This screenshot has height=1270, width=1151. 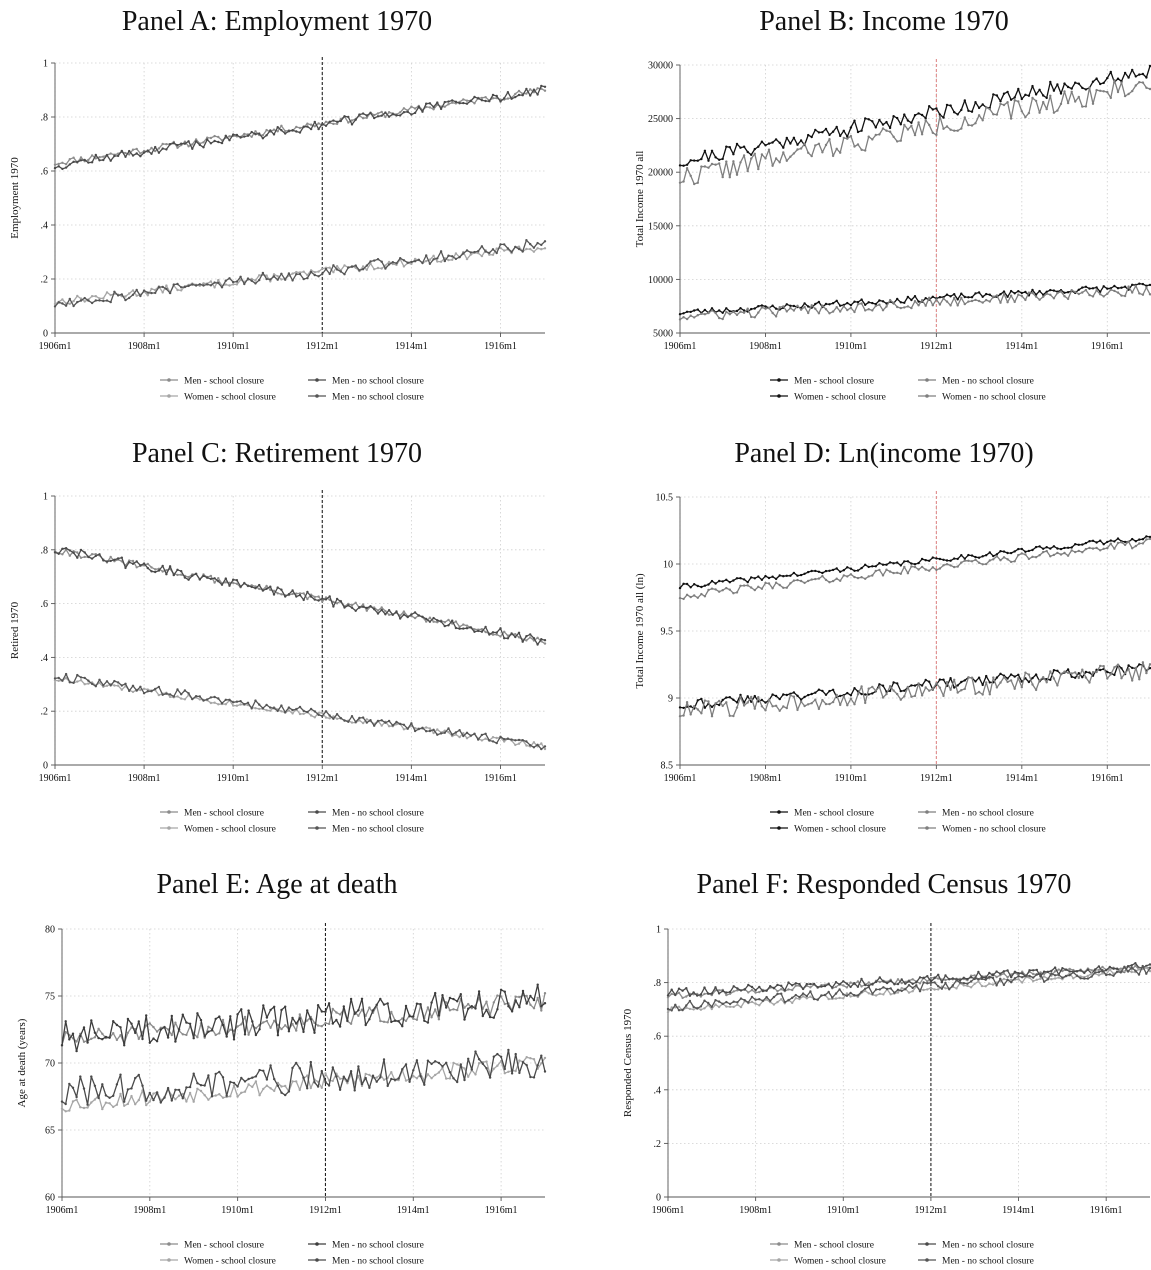 I want to click on legend-marker, so click(x=927, y=828).